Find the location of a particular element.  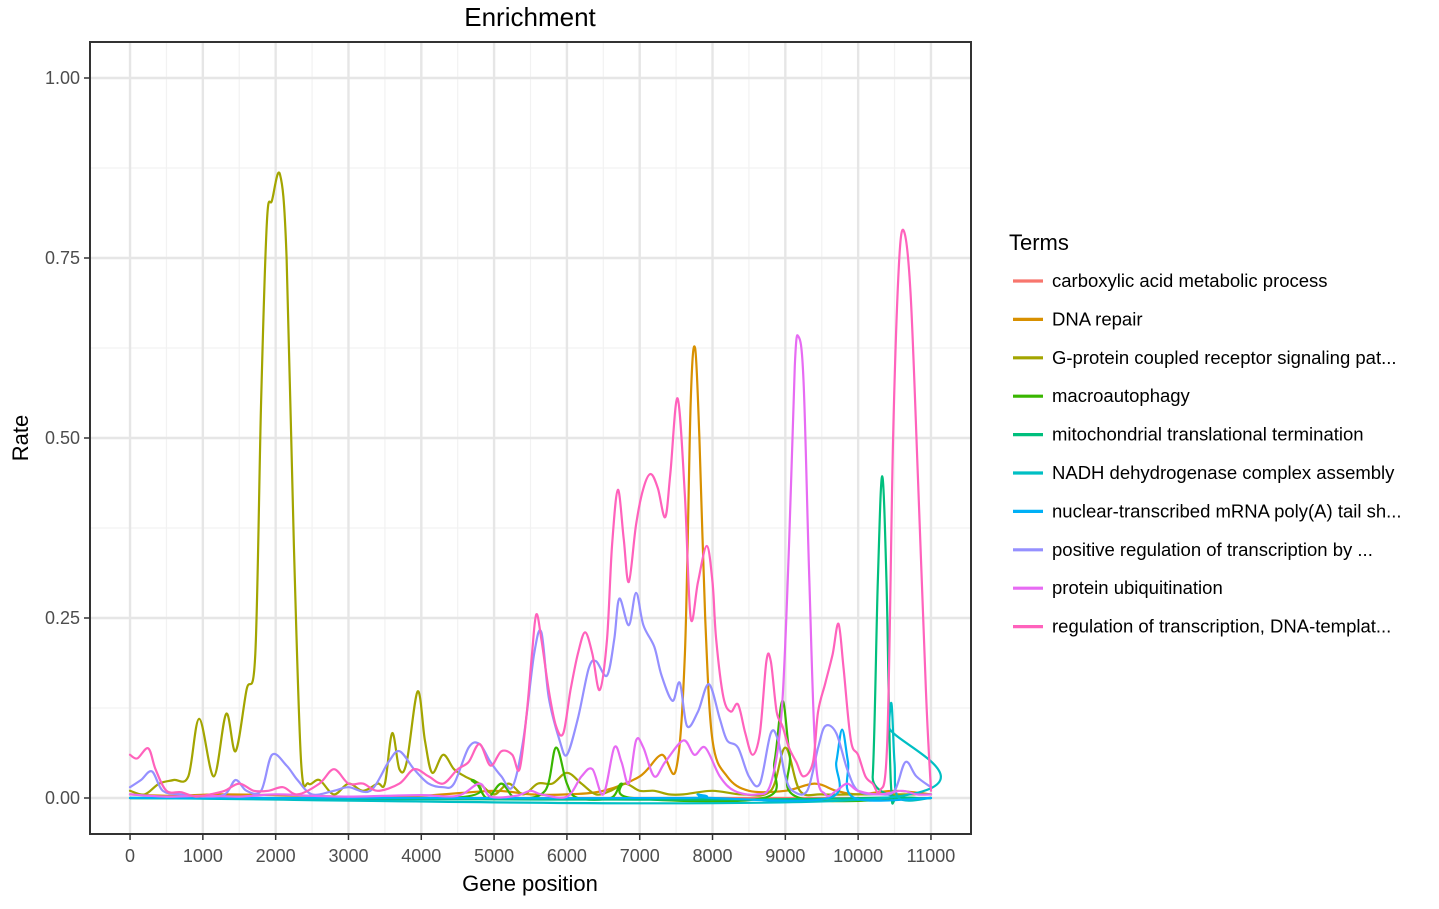

y-axis: 0.00 0.25 0.50 0.75 1.00 is located at coordinates (67, 438).